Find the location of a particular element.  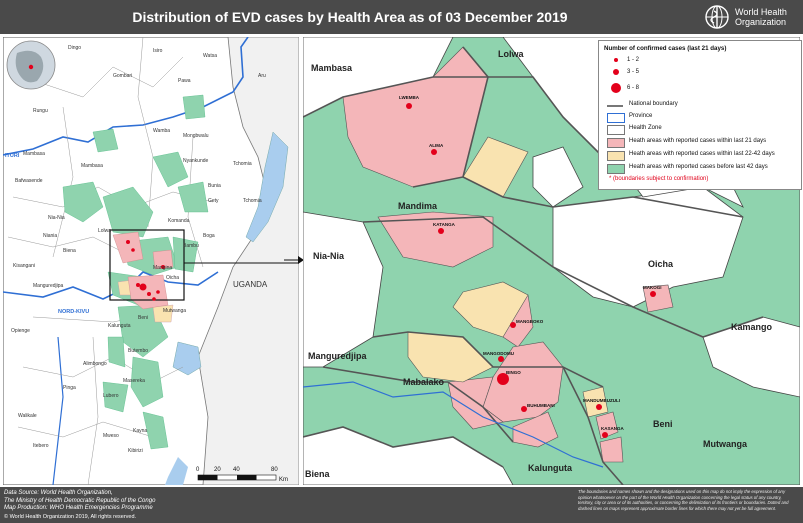

case-dot-katanga is located at coordinates (441, 231).